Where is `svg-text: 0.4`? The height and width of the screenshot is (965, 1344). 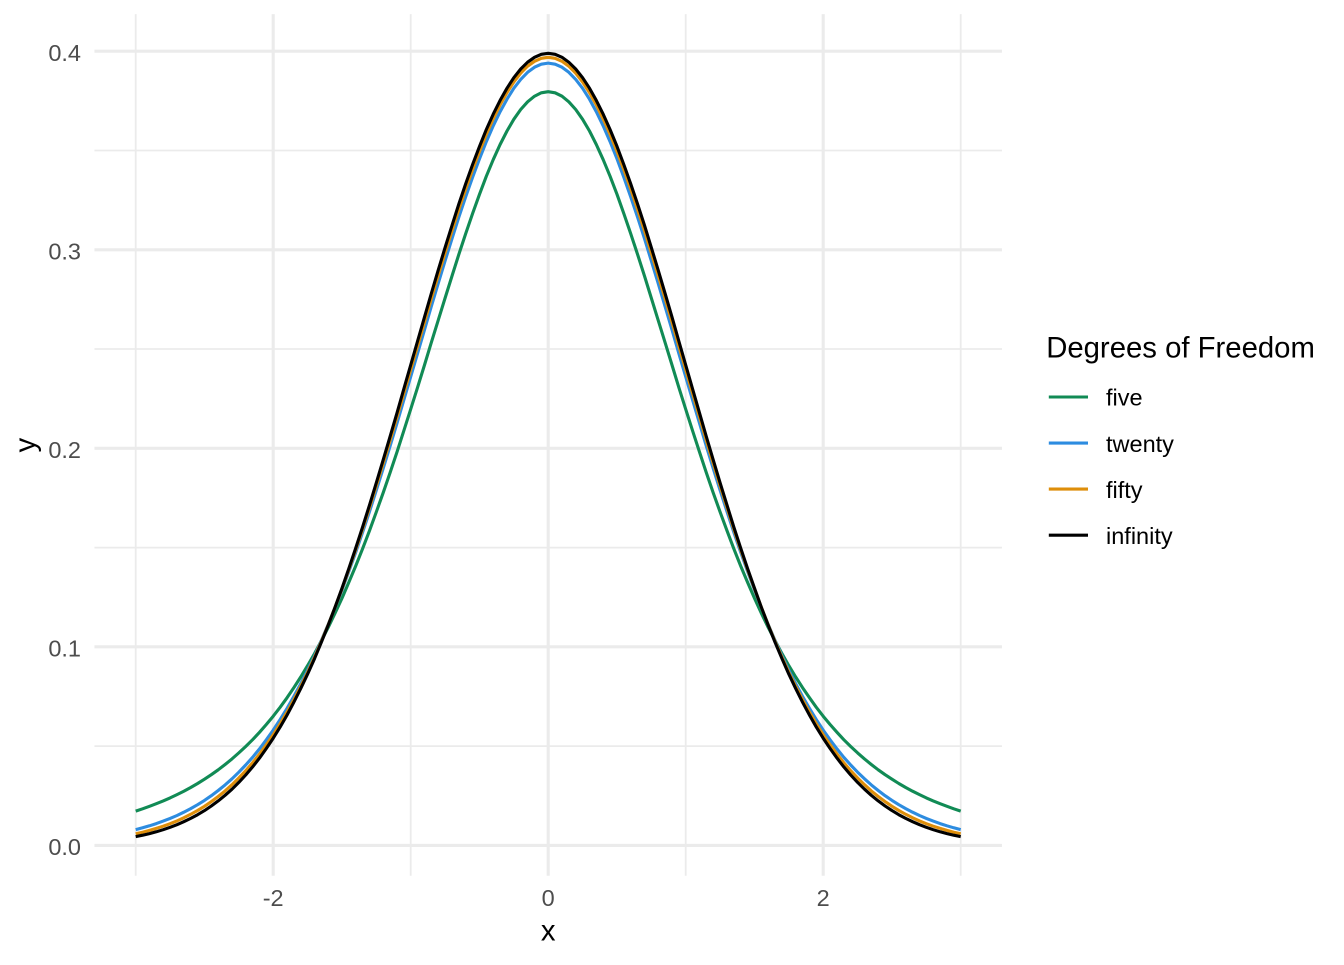 svg-text: 0.4 is located at coordinates (64, 53).